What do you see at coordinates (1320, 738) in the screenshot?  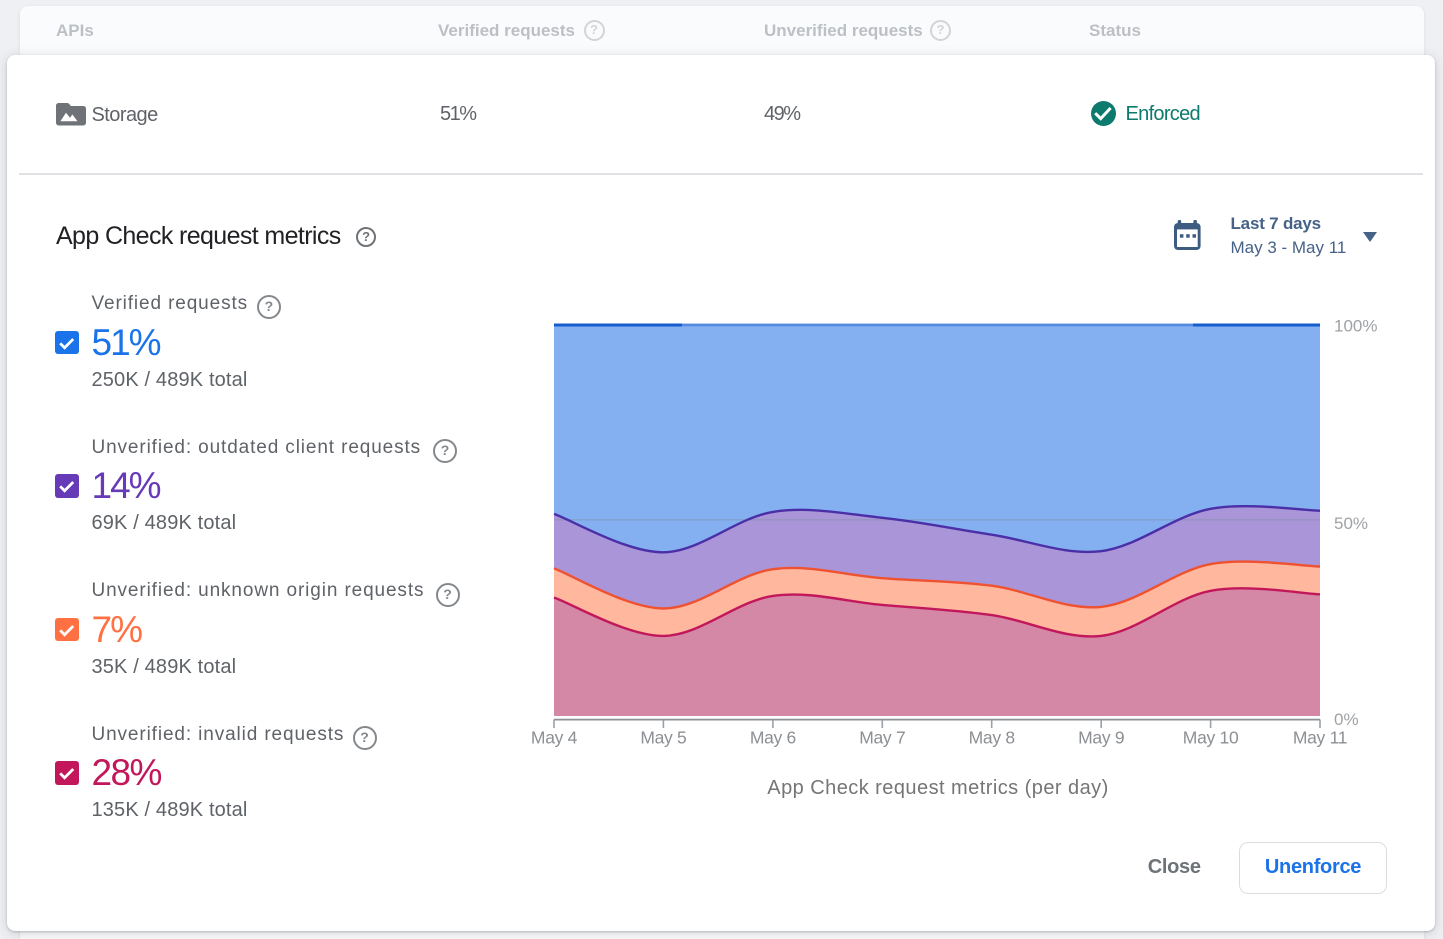 I see `svg-text: May 11` at bounding box center [1320, 738].